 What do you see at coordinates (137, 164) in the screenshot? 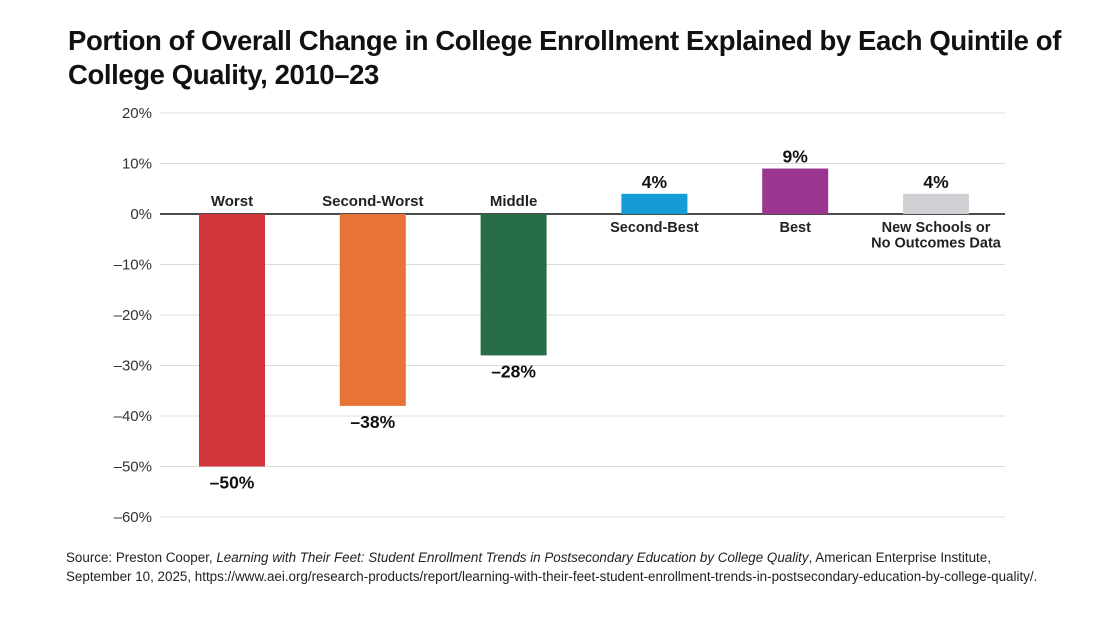
I see `y-tick-label: 10%` at bounding box center [137, 164].